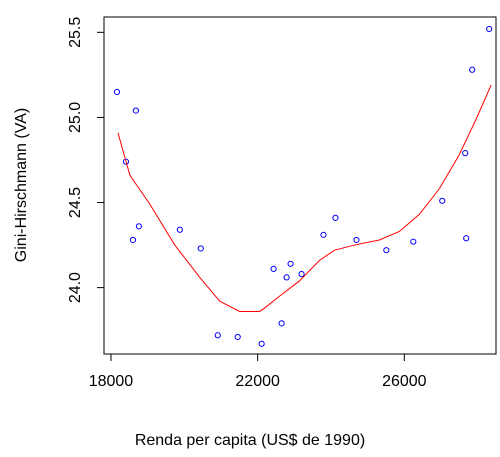  What do you see at coordinates (75, 32) in the screenshot?
I see `y-tick-label: 25.5` at bounding box center [75, 32].